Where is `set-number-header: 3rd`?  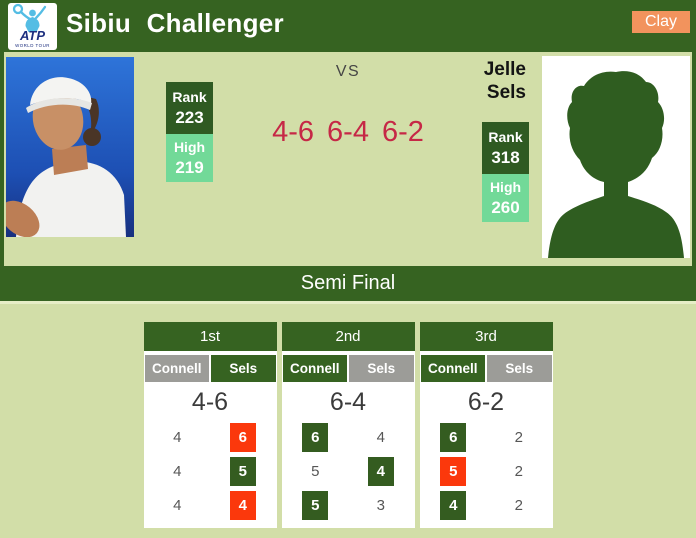
set-number-header: 3rd is located at coordinates (486, 336).